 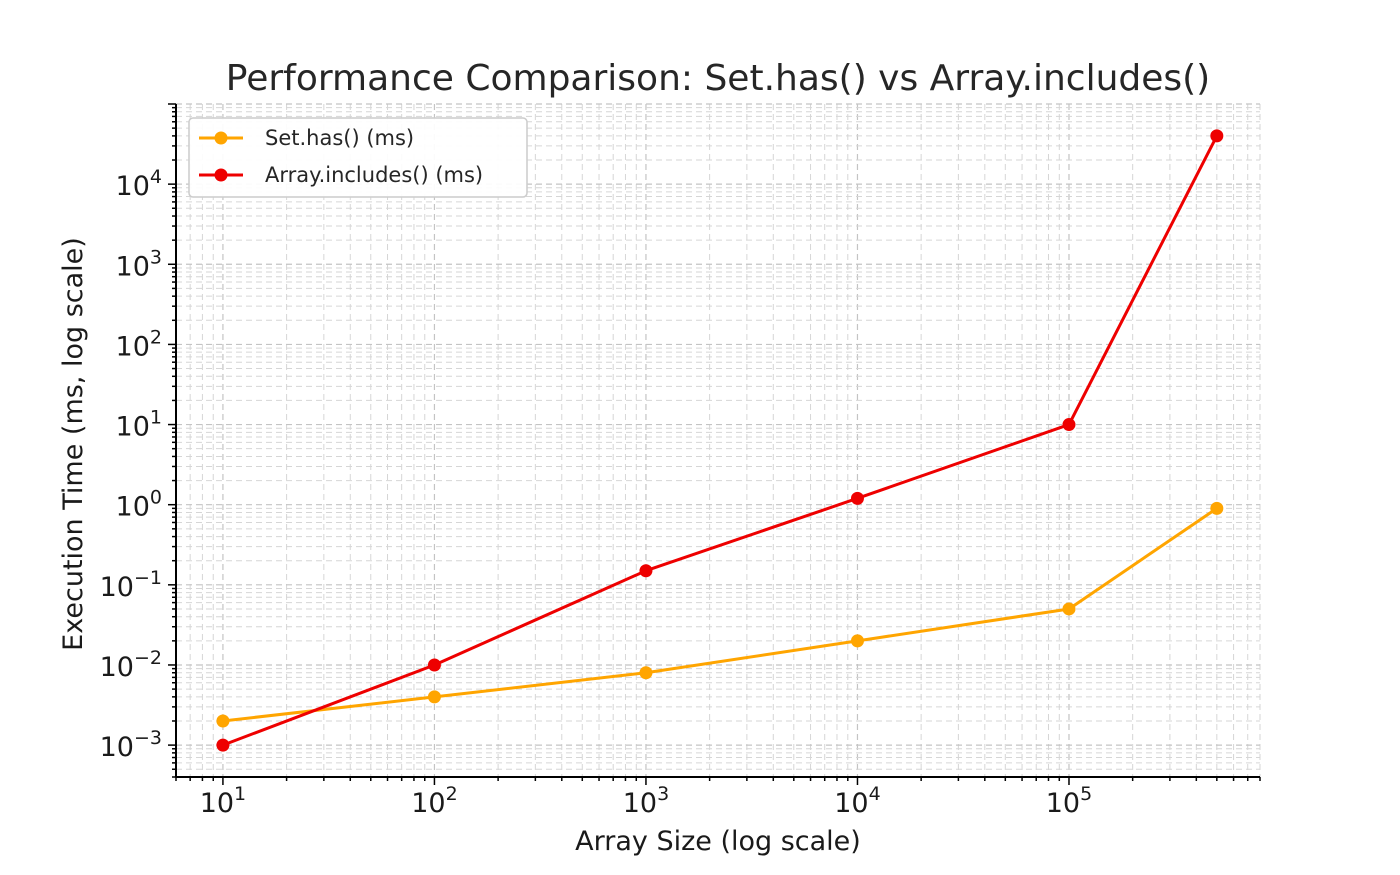 What do you see at coordinates (434, 801) in the screenshot?
I see `x-tick-label: 10²` at bounding box center [434, 801].